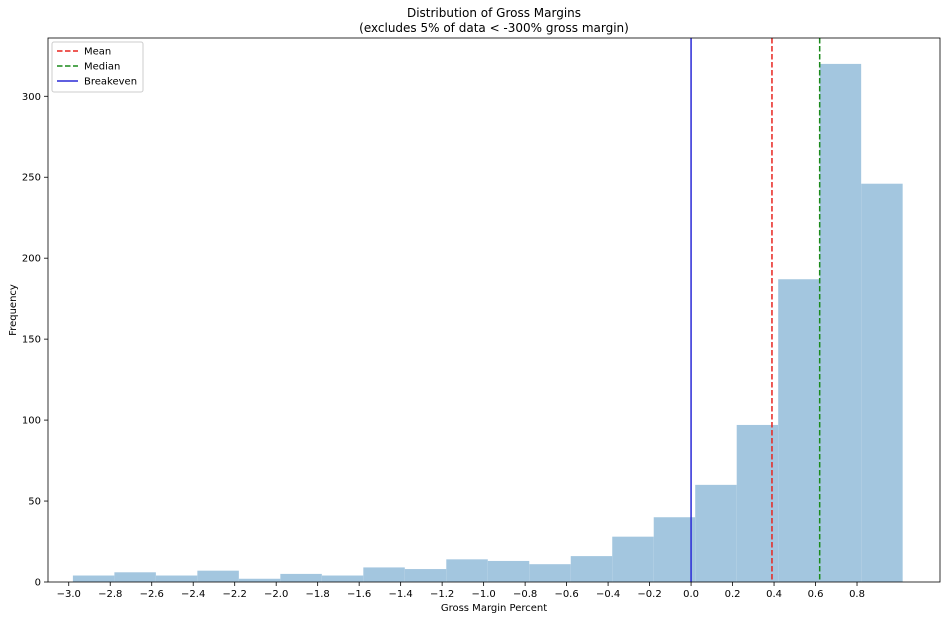 This screenshot has height=620, width=947. I want to click on legend-box, so click(97, 67).